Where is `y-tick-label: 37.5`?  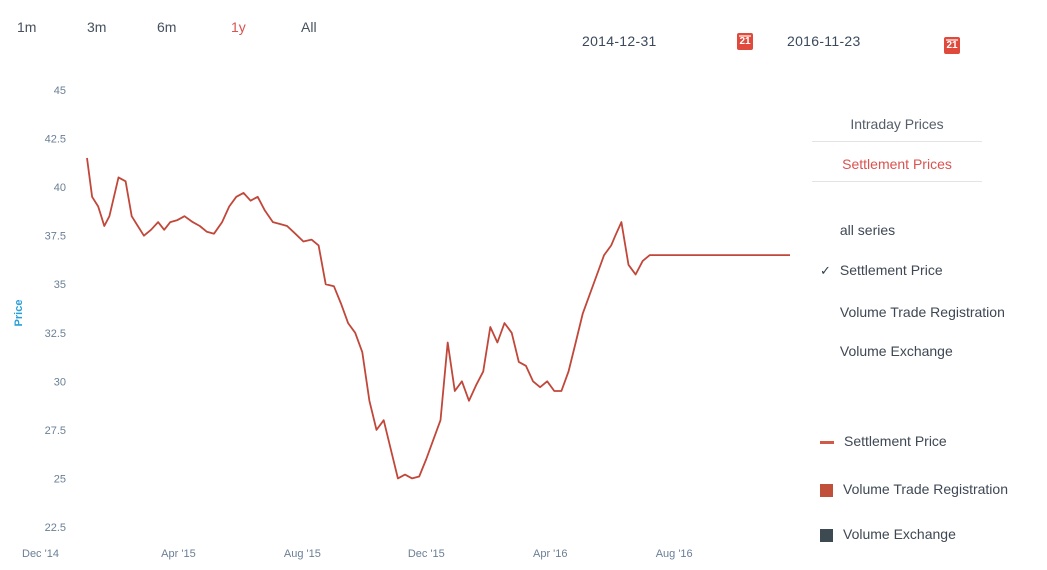 y-tick-label: 37.5 is located at coordinates (55, 237).